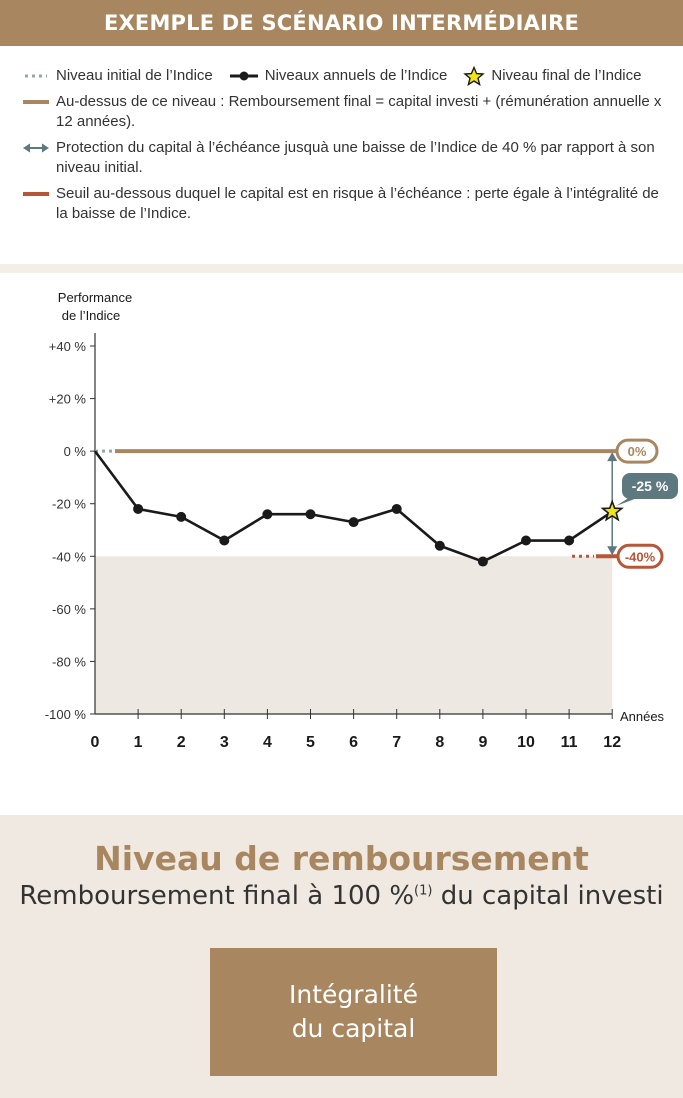  Describe the element at coordinates (612, 457) in the screenshot. I see `protection-arrow-up` at that location.